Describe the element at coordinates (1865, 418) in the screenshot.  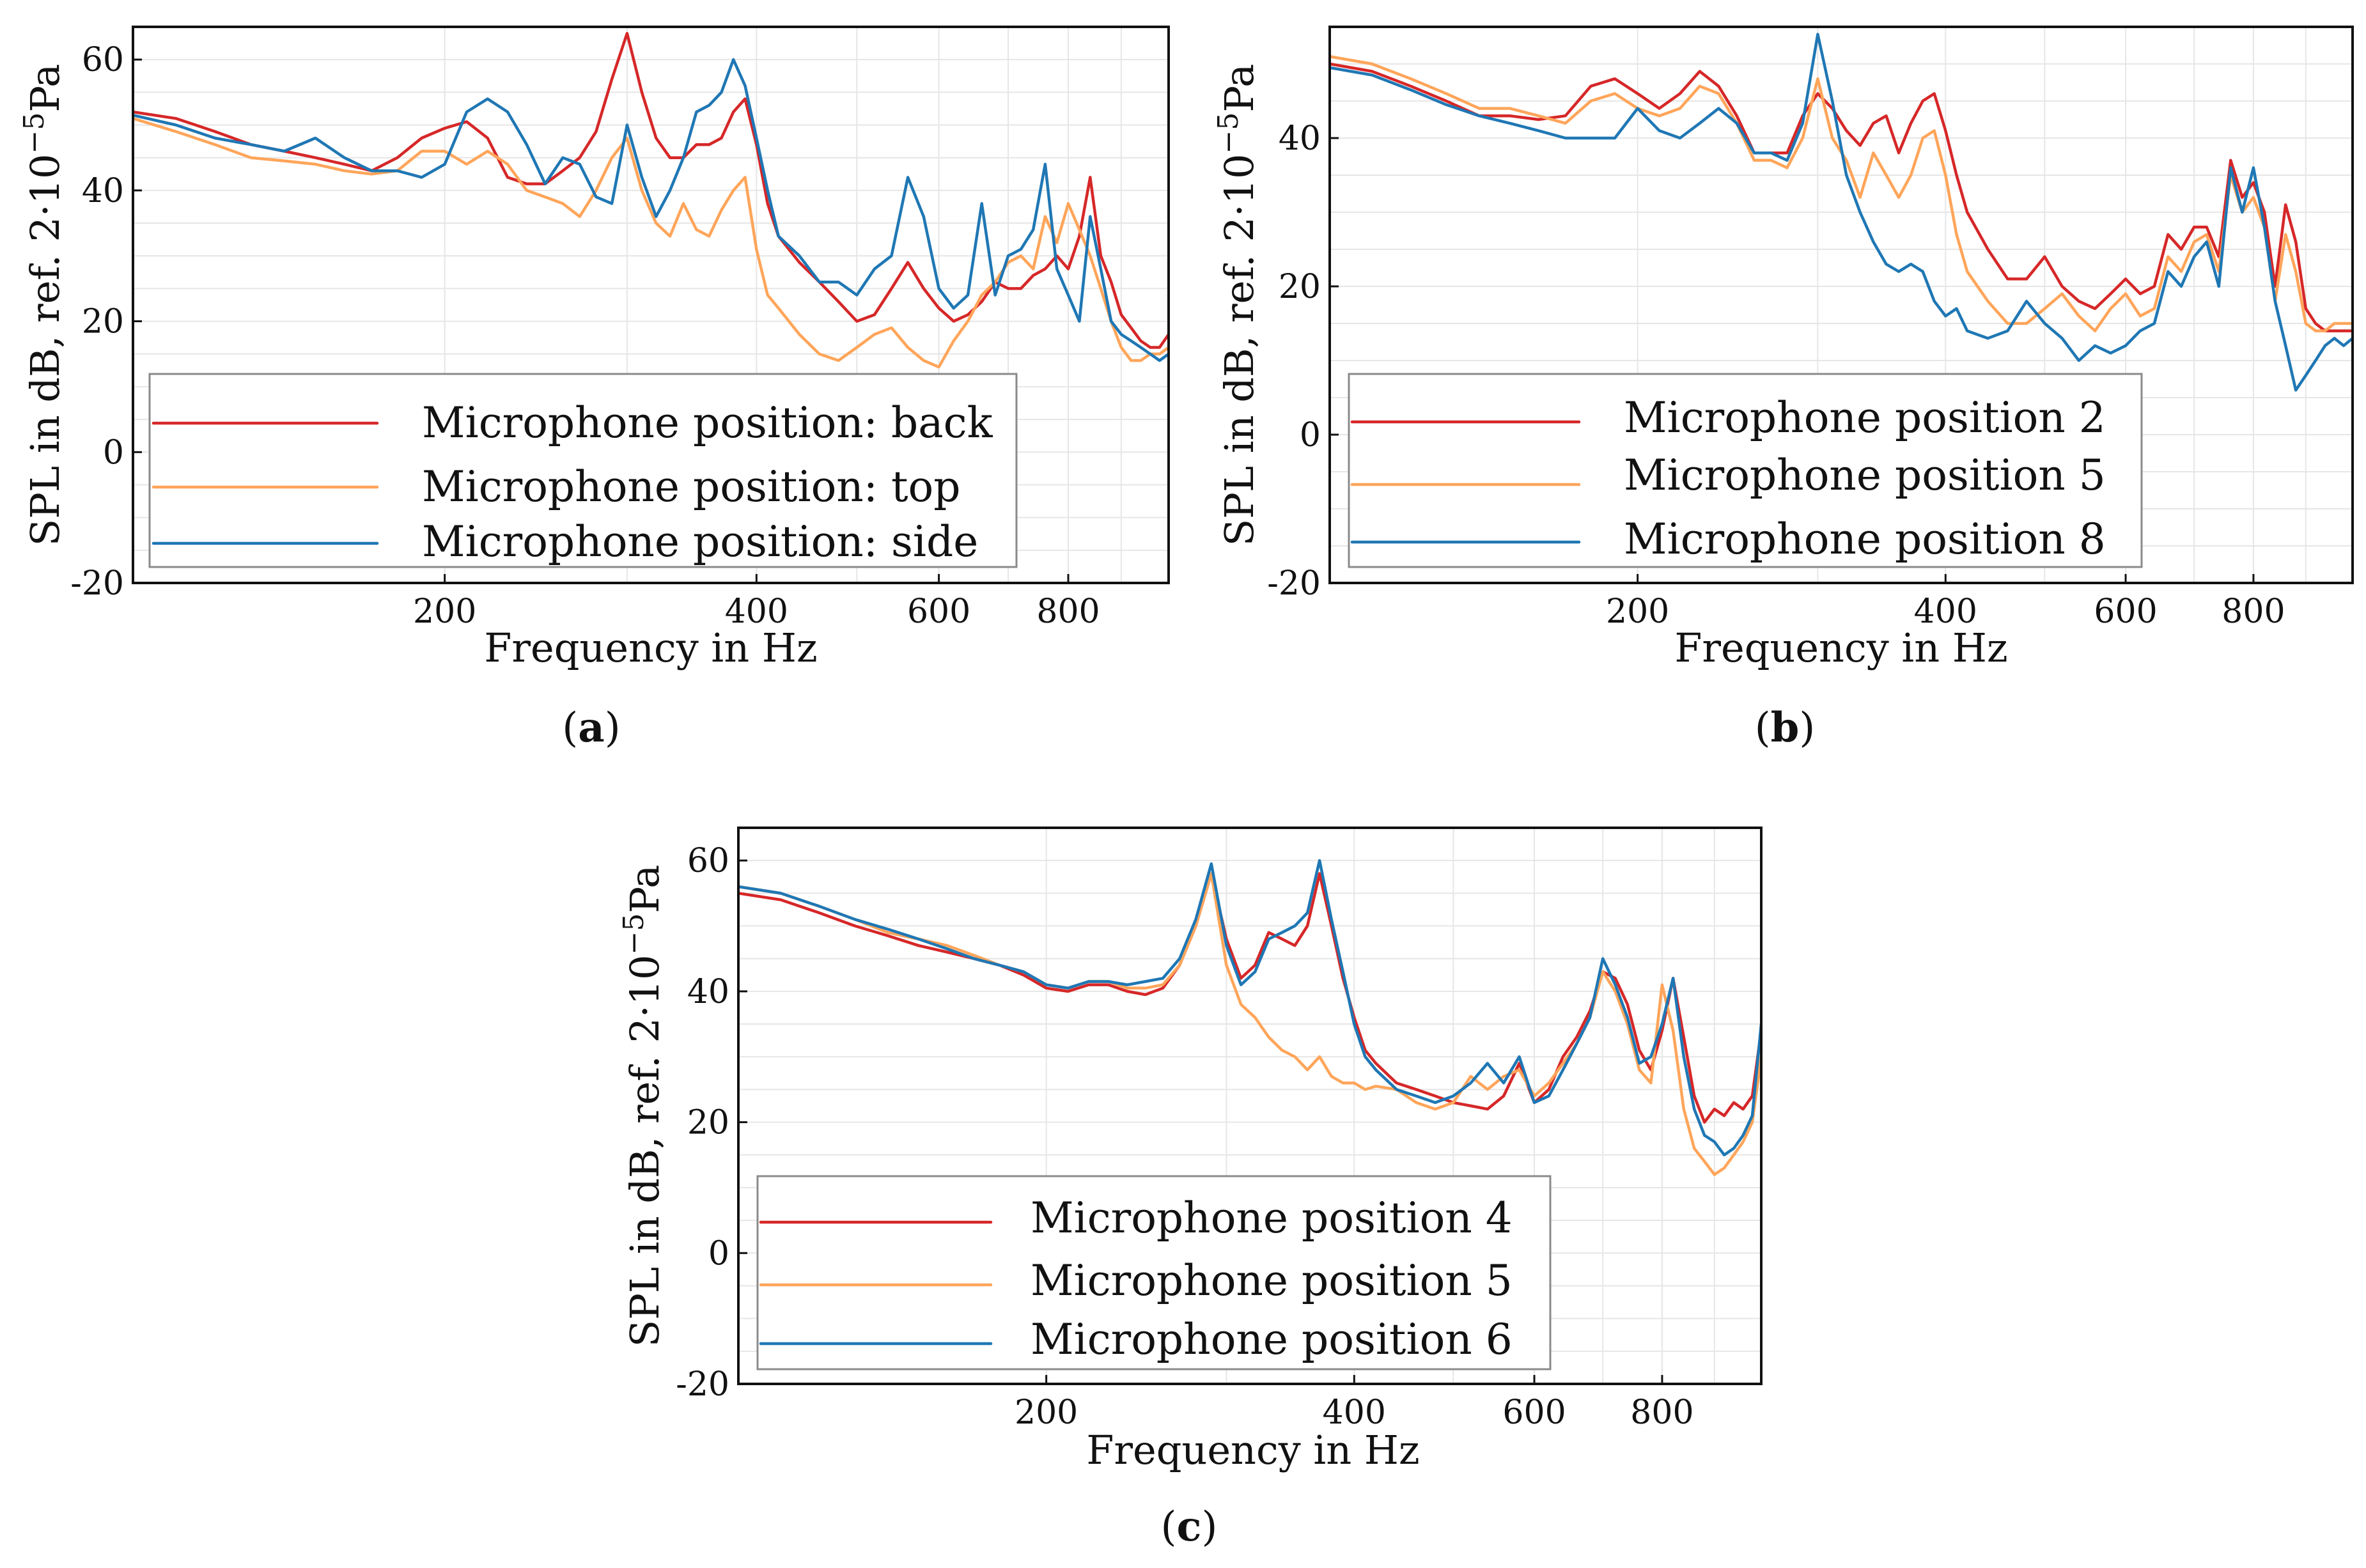
I see `legend-label-position-2: Microphone position 2` at that location.